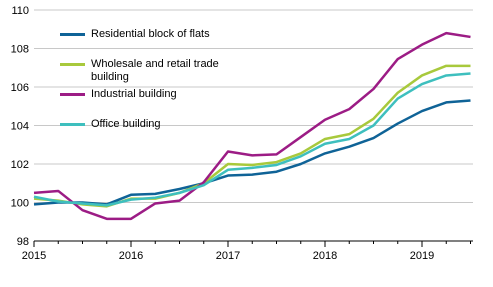 The height and width of the screenshot is (287, 493). I want to click on y-tick-label: 98, so click(23, 242).